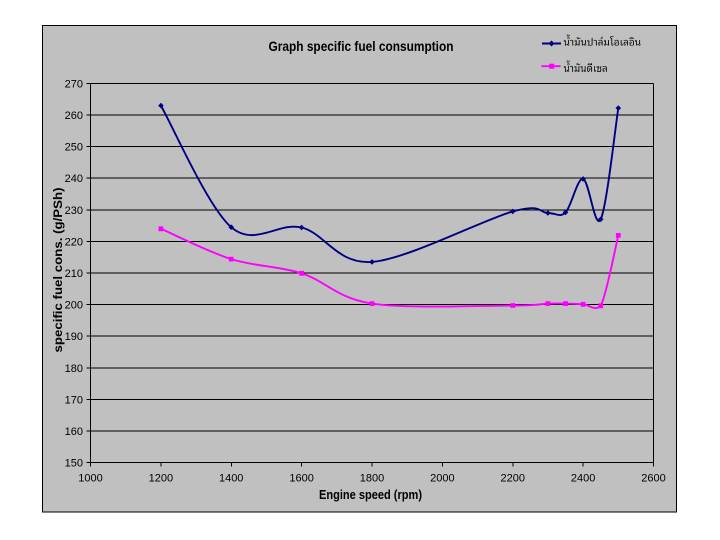 The width and height of the screenshot is (720, 540). What do you see at coordinates (74, 179) in the screenshot?
I see `svg-text: 240` at bounding box center [74, 179].